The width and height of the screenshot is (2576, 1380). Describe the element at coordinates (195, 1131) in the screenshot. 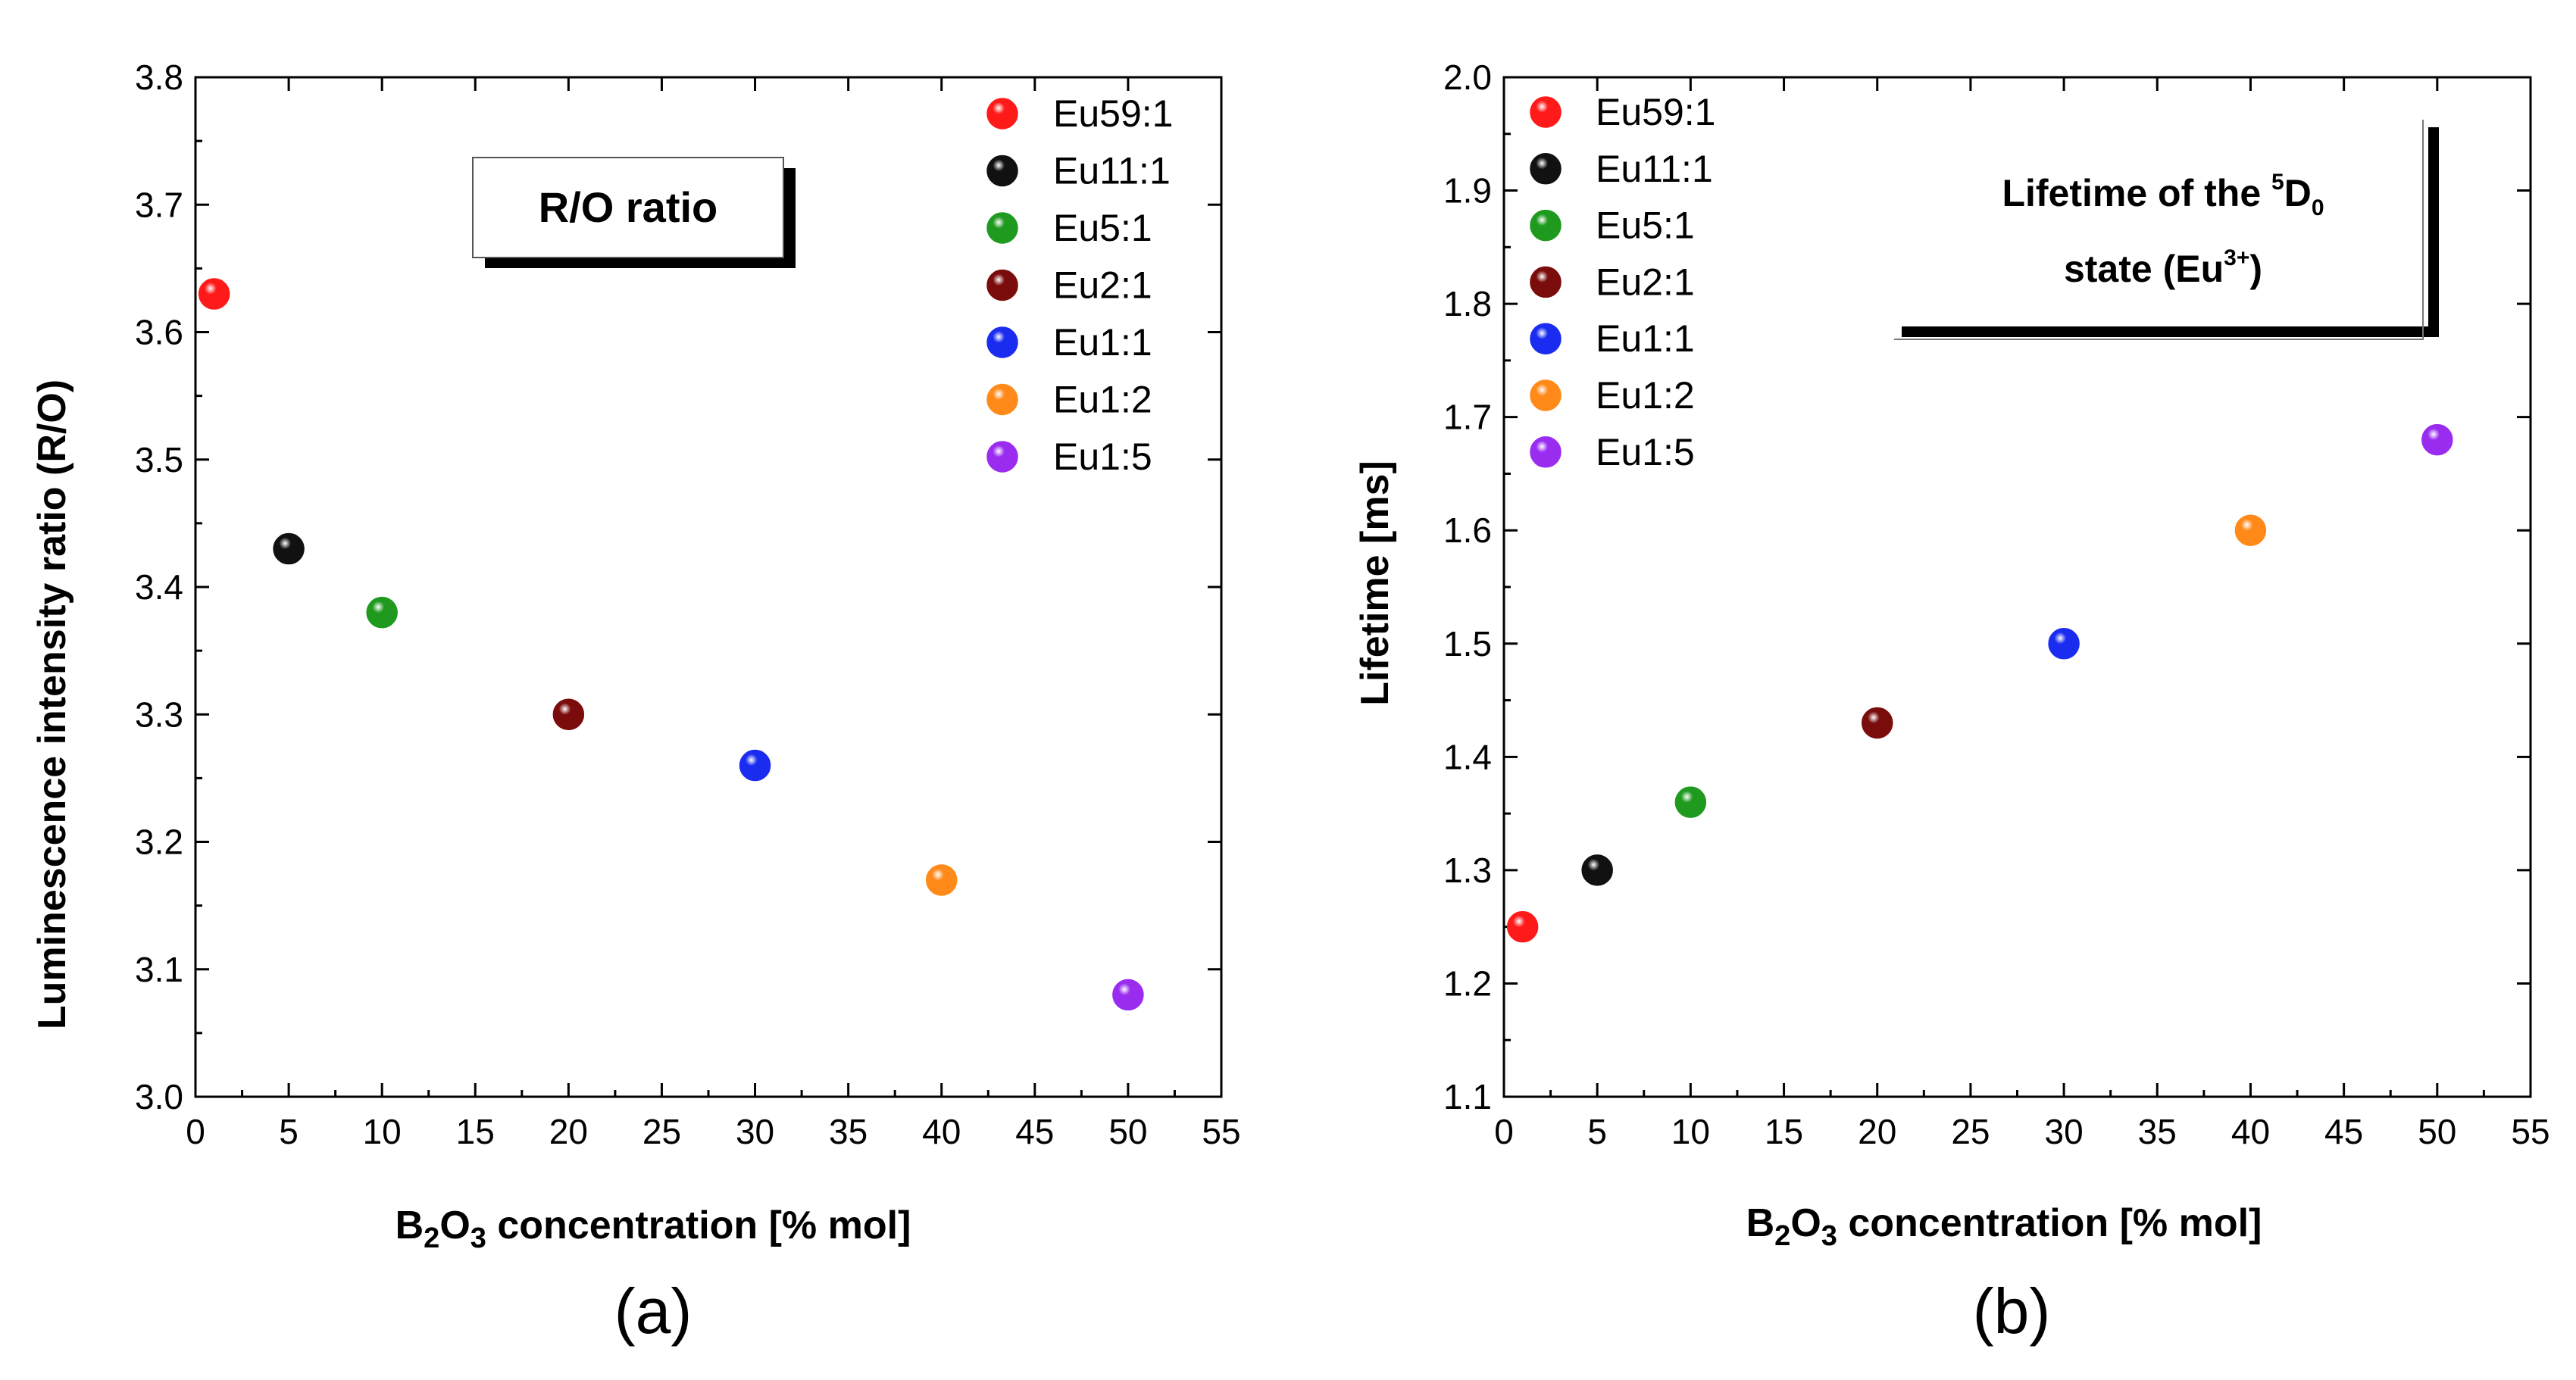

I see `x-tick-label-a: 0` at that location.